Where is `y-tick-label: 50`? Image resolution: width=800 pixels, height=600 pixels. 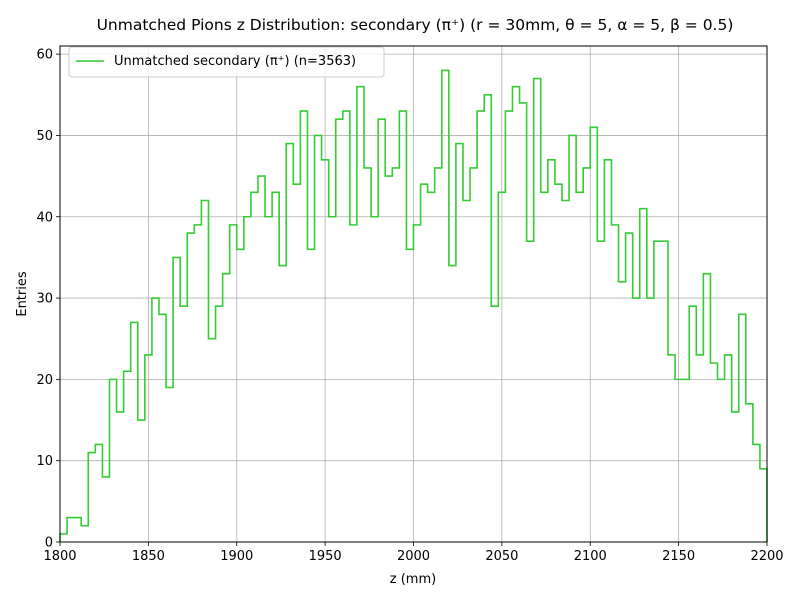 y-tick-label: 50 is located at coordinates (44, 136).